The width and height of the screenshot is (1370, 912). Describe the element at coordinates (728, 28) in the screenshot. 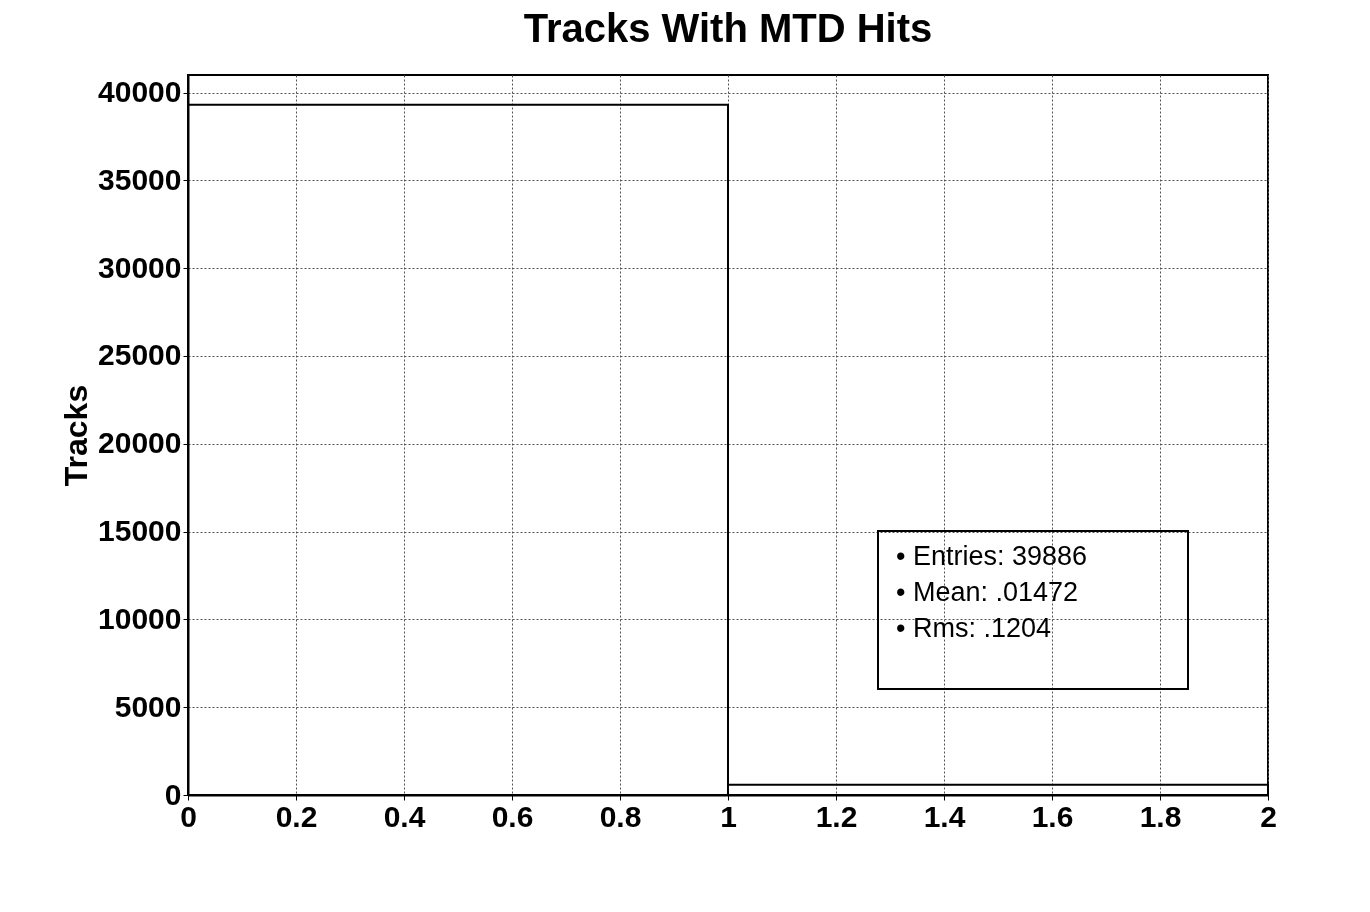

I see `chart-title: Tracks With MTD Hits` at that location.